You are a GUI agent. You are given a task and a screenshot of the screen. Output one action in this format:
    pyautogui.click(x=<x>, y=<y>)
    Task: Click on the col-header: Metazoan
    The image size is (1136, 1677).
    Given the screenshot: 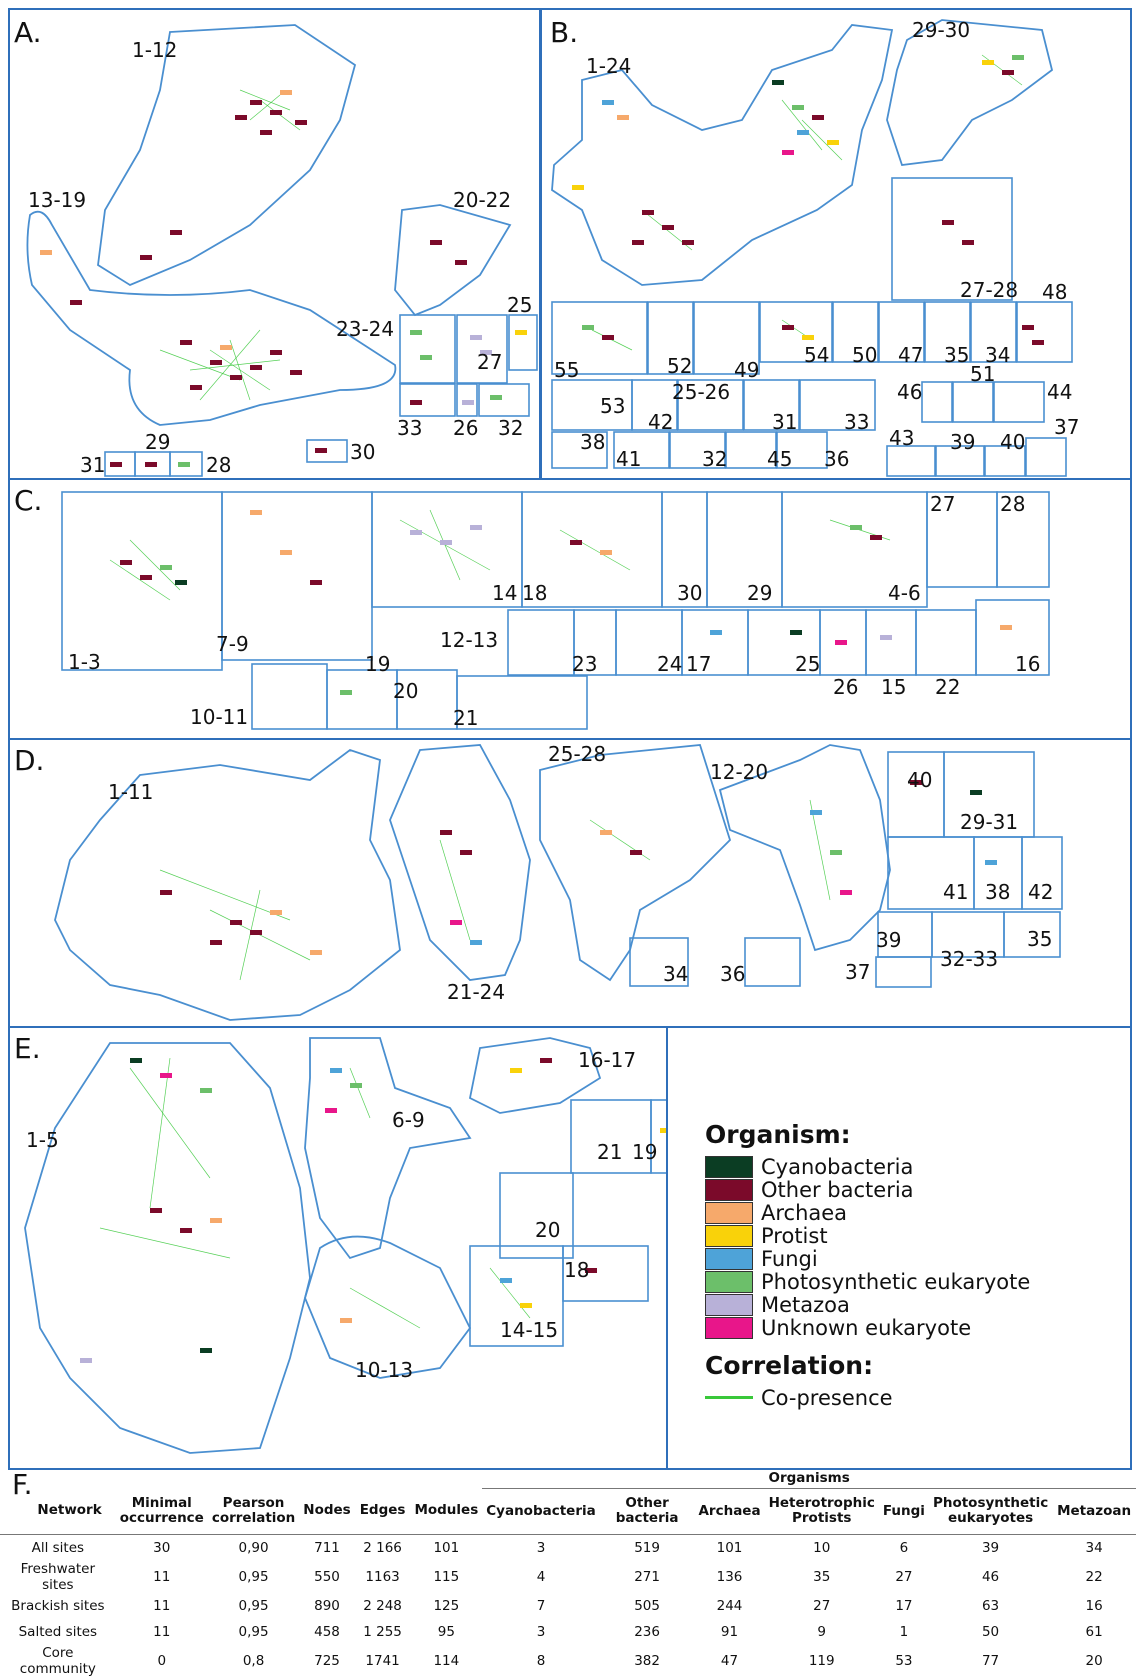 What is the action you would take?
    pyautogui.click(x=1094, y=1511)
    